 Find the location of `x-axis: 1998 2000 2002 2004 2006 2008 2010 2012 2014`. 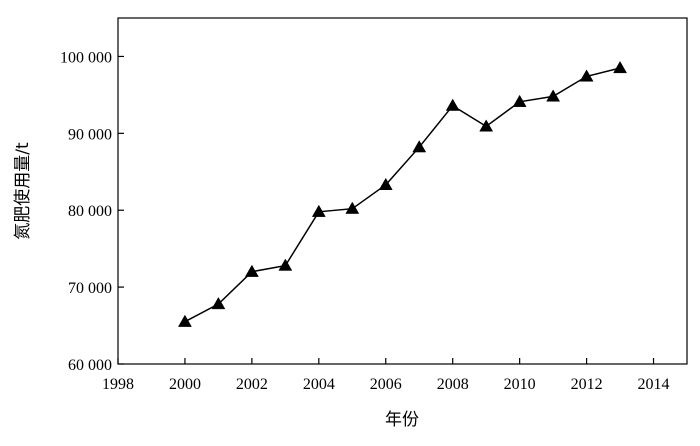

x-axis: 1998 2000 2002 2004 2006 2008 2010 2012 2014 is located at coordinates (386, 375).